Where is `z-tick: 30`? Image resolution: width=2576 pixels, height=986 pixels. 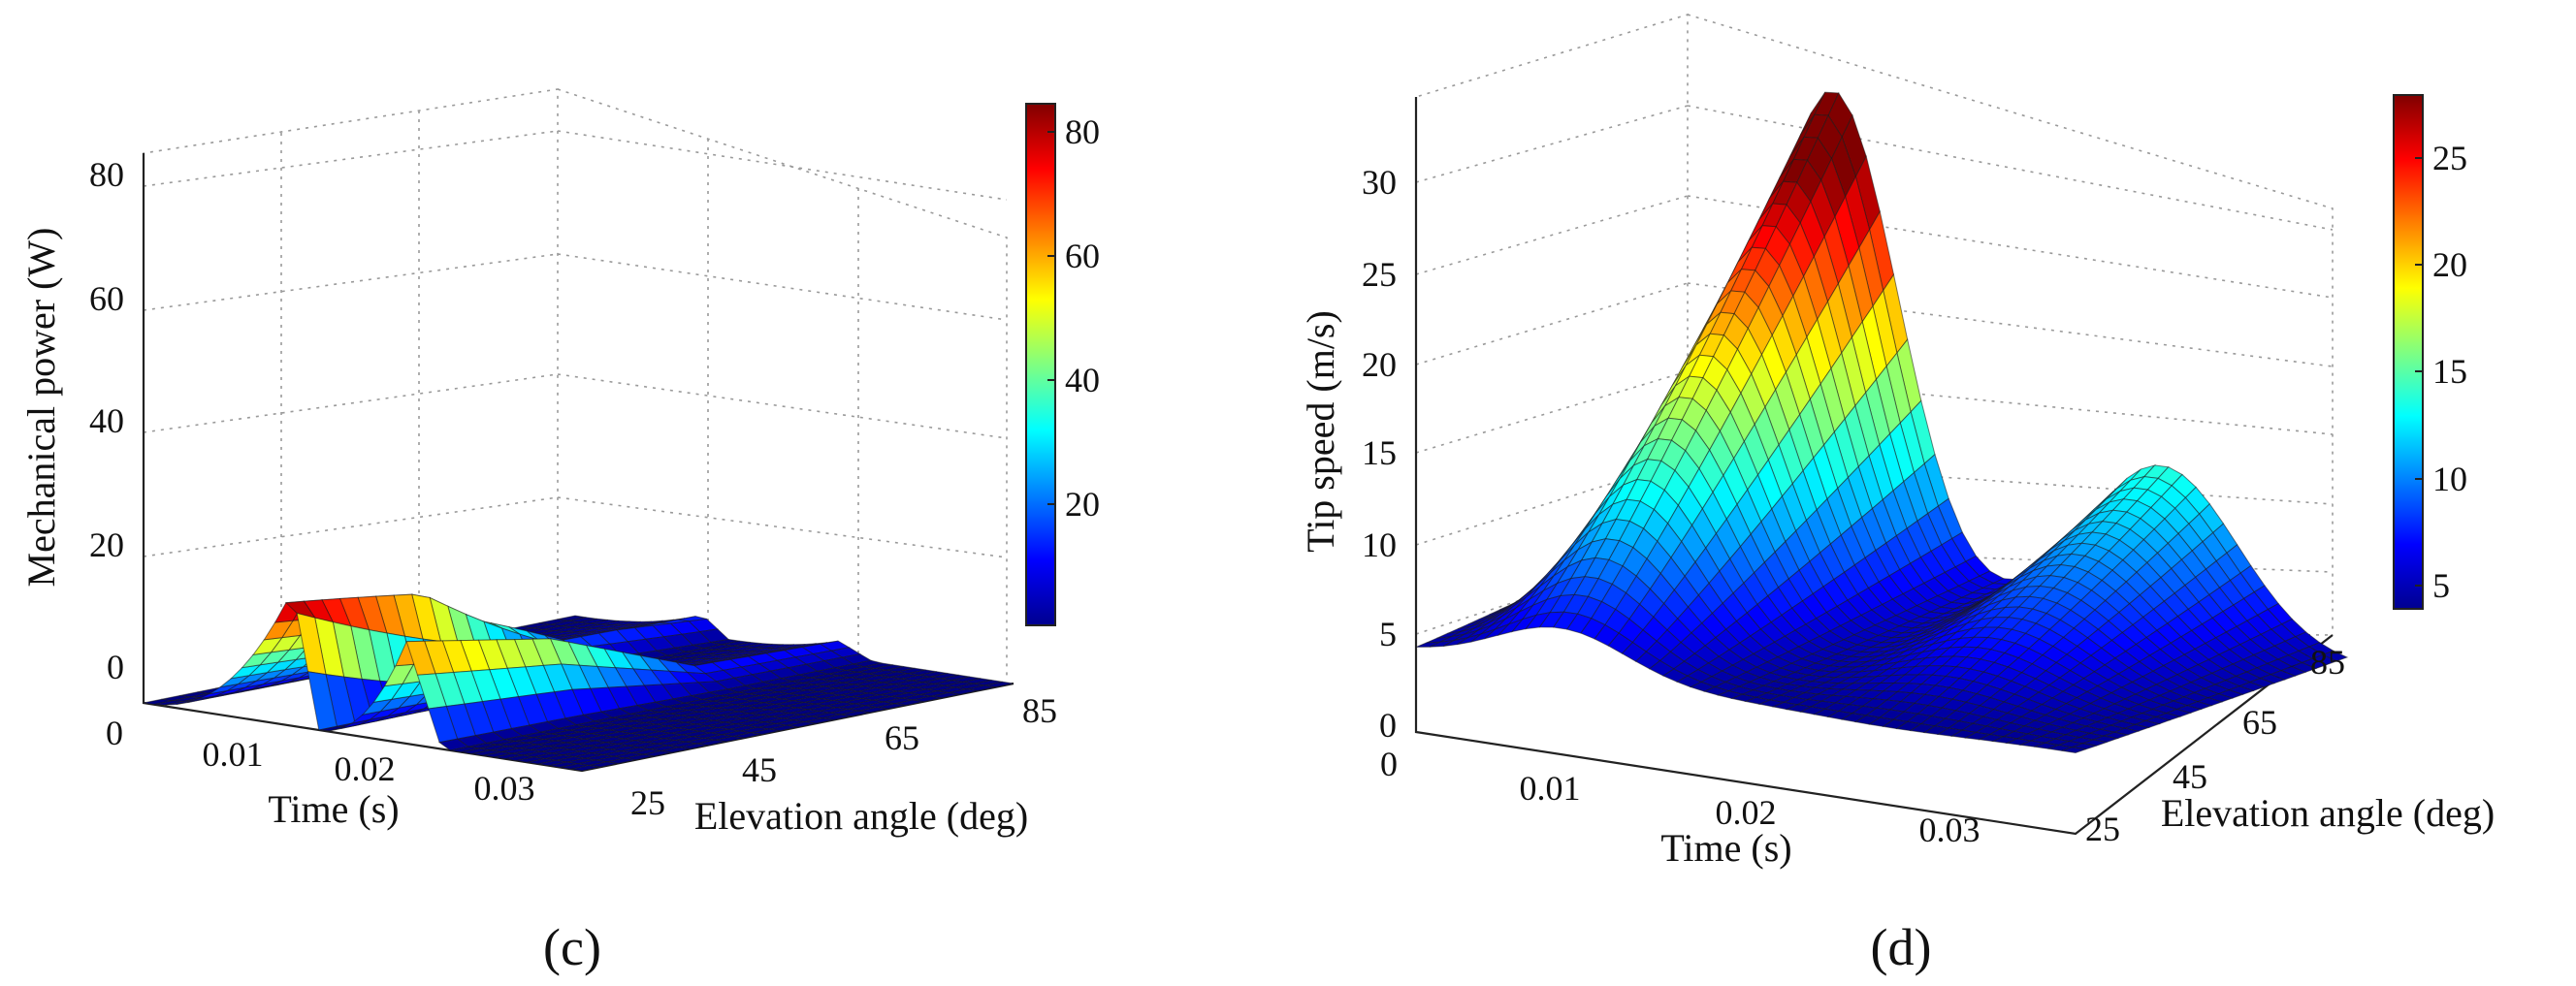 z-tick: 30 is located at coordinates (1379, 182).